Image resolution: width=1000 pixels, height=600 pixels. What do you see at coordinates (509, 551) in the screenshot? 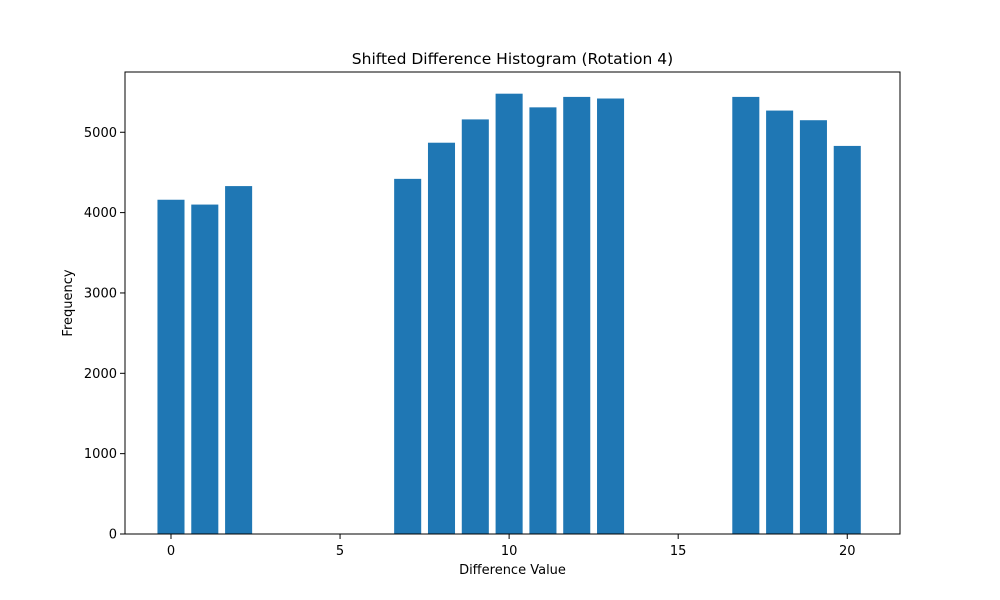
I see `x-tick-label: 10` at bounding box center [509, 551].